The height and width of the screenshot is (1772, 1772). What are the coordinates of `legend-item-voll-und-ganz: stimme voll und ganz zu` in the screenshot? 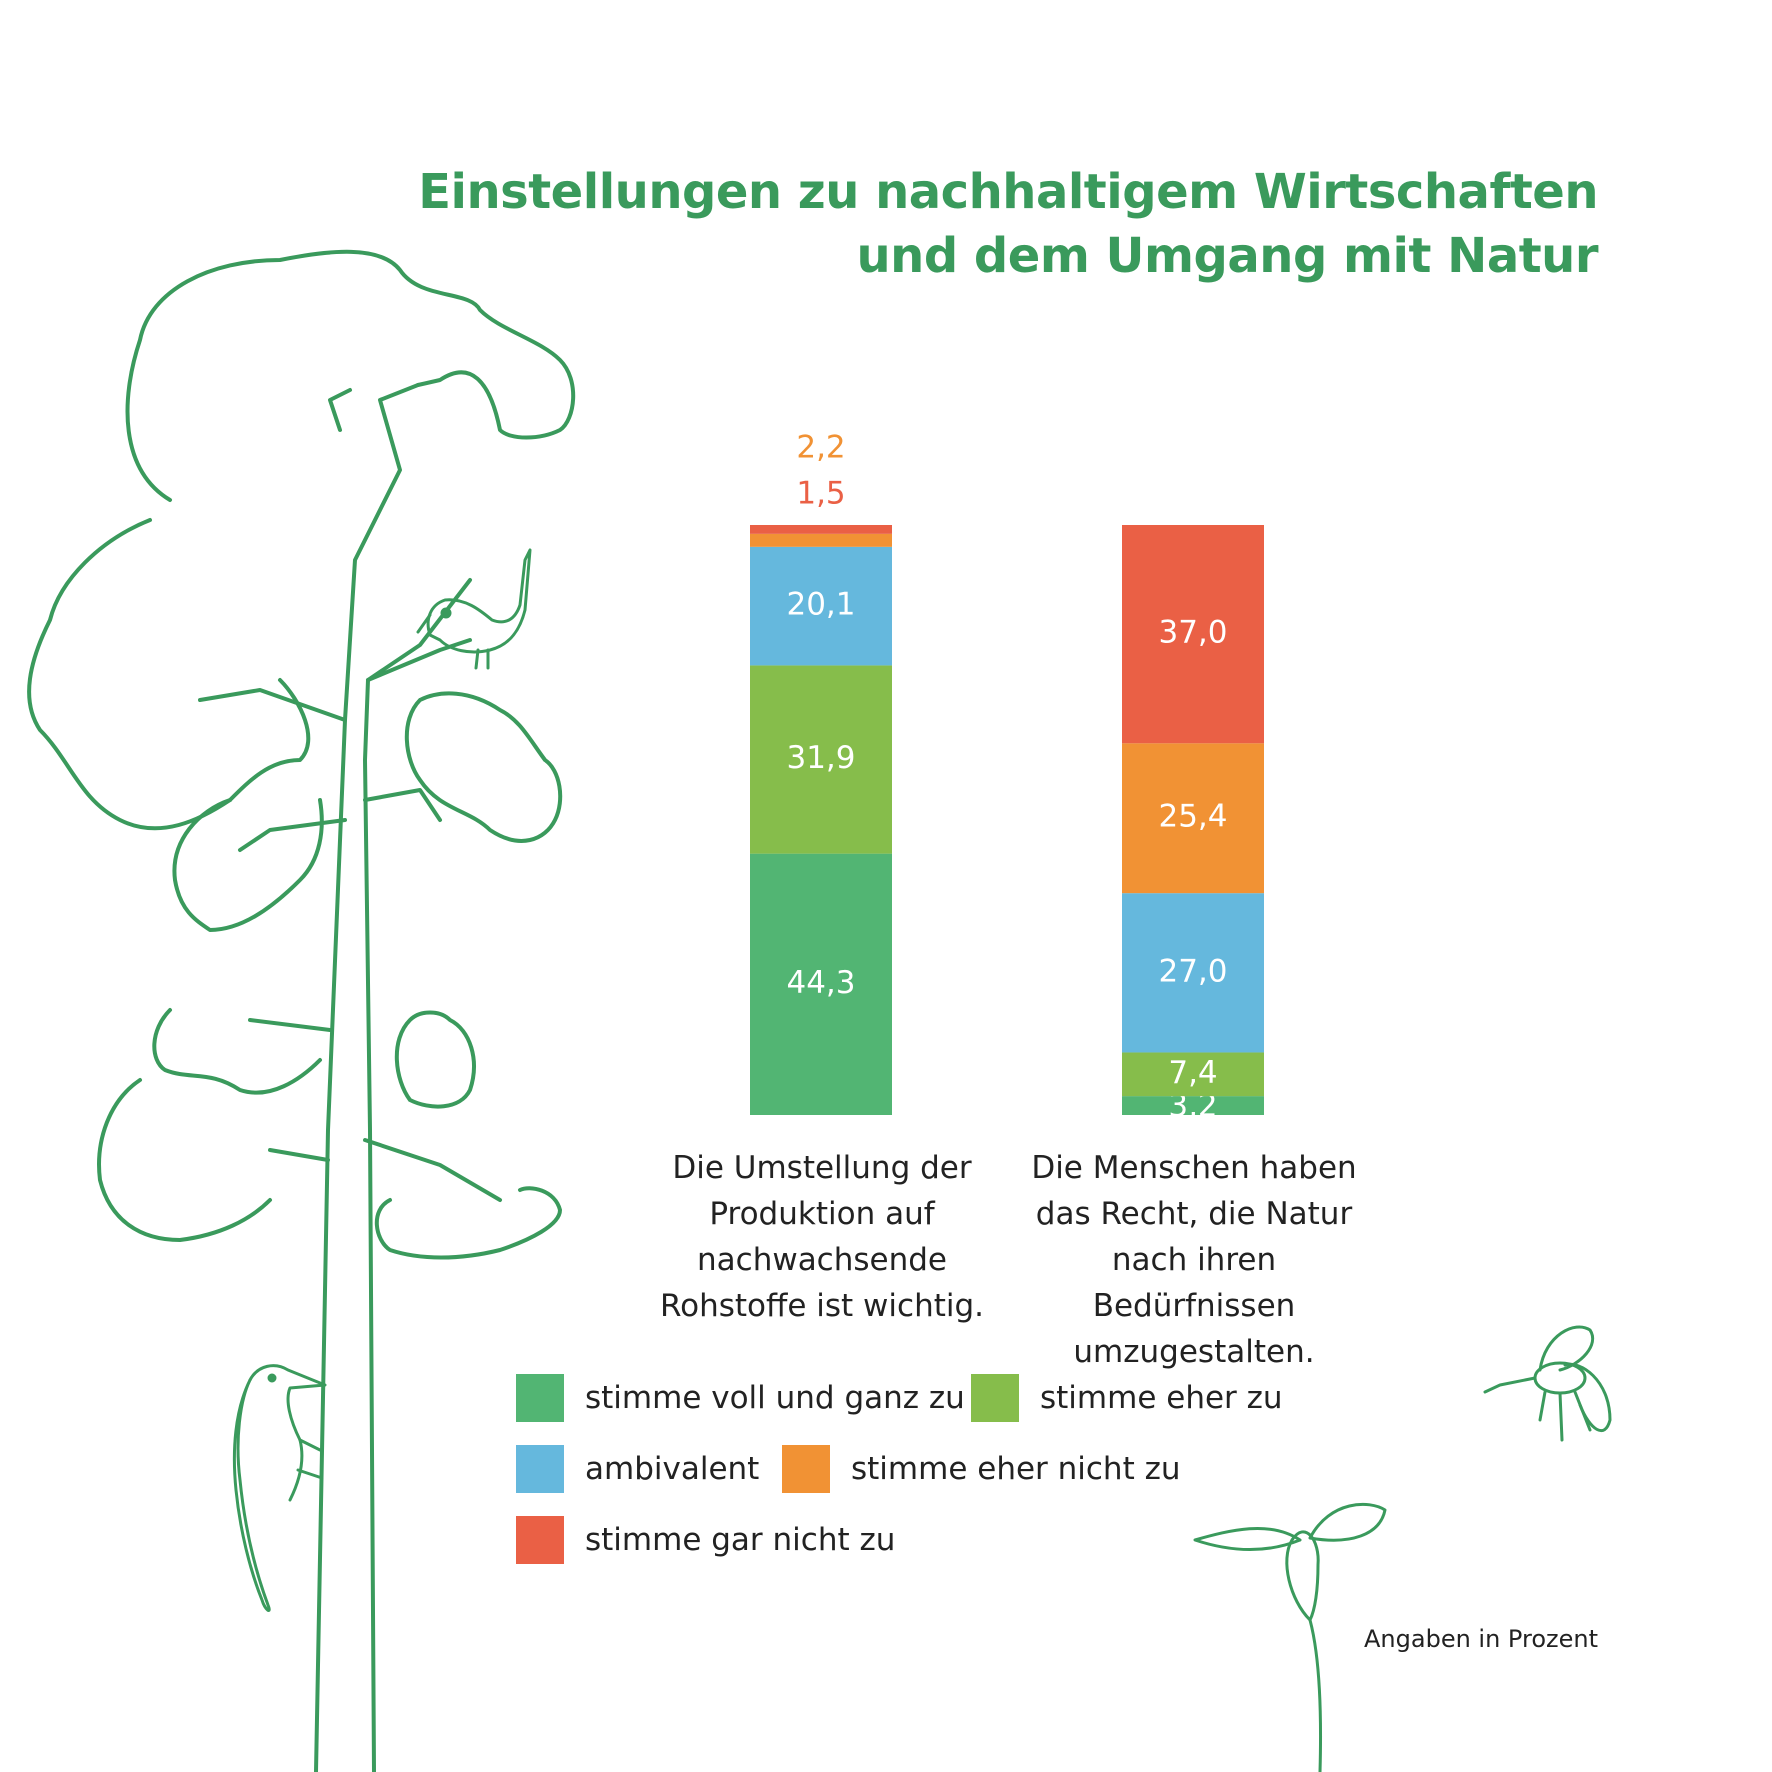 It's located at (740, 1398).